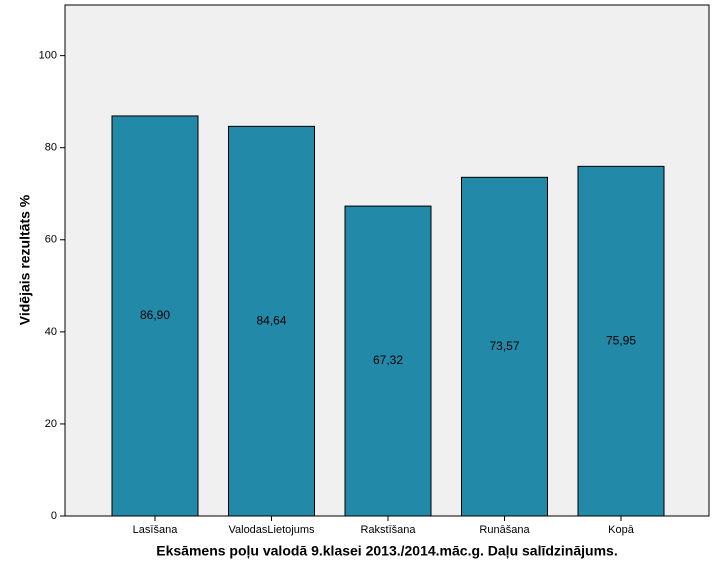 The height and width of the screenshot is (574, 718). What do you see at coordinates (156, 530) in the screenshot?
I see `x-tick-label: Lasīšana` at bounding box center [156, 530].